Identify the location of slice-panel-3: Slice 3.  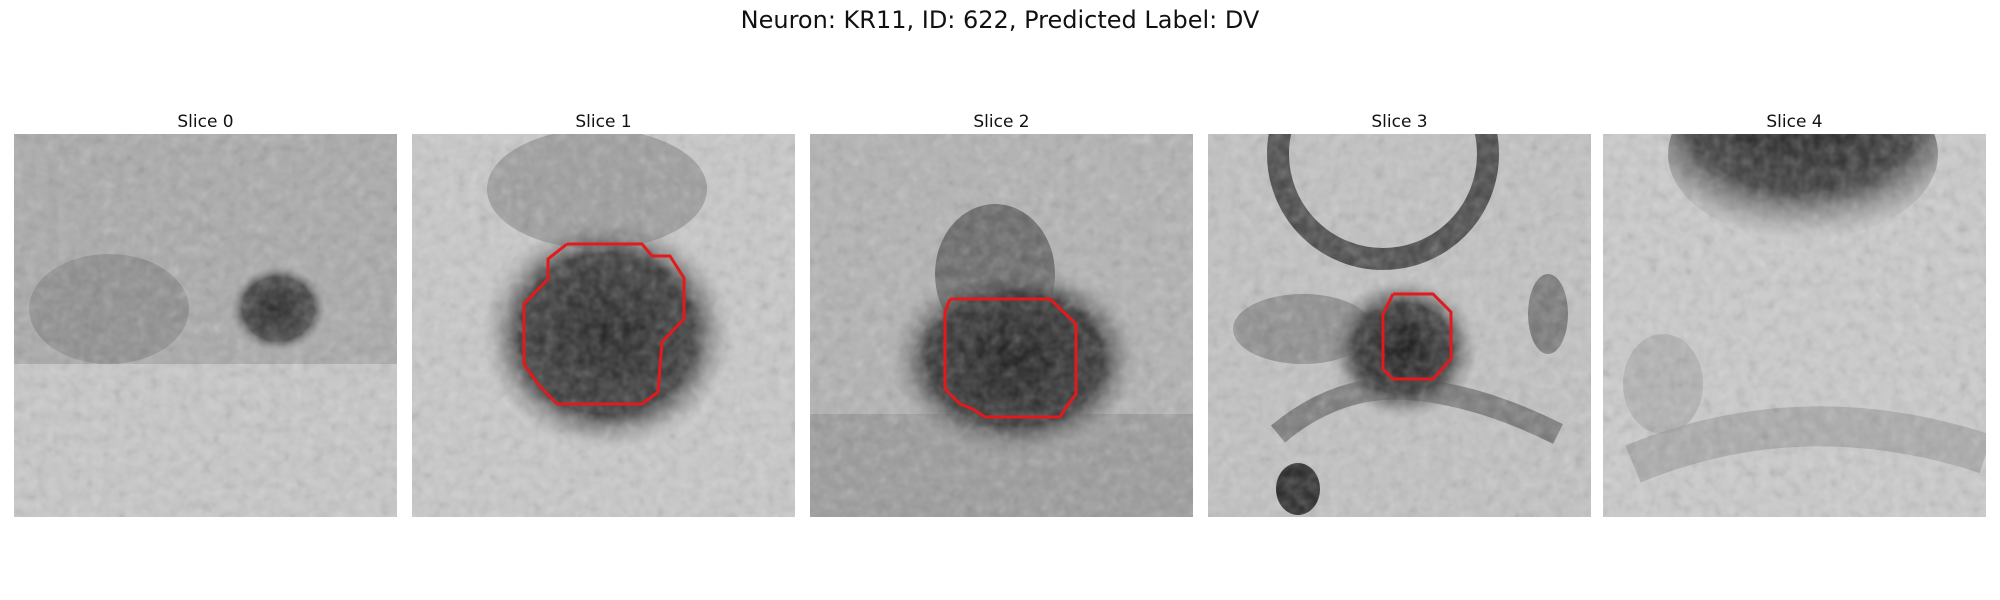
(1399, 313).